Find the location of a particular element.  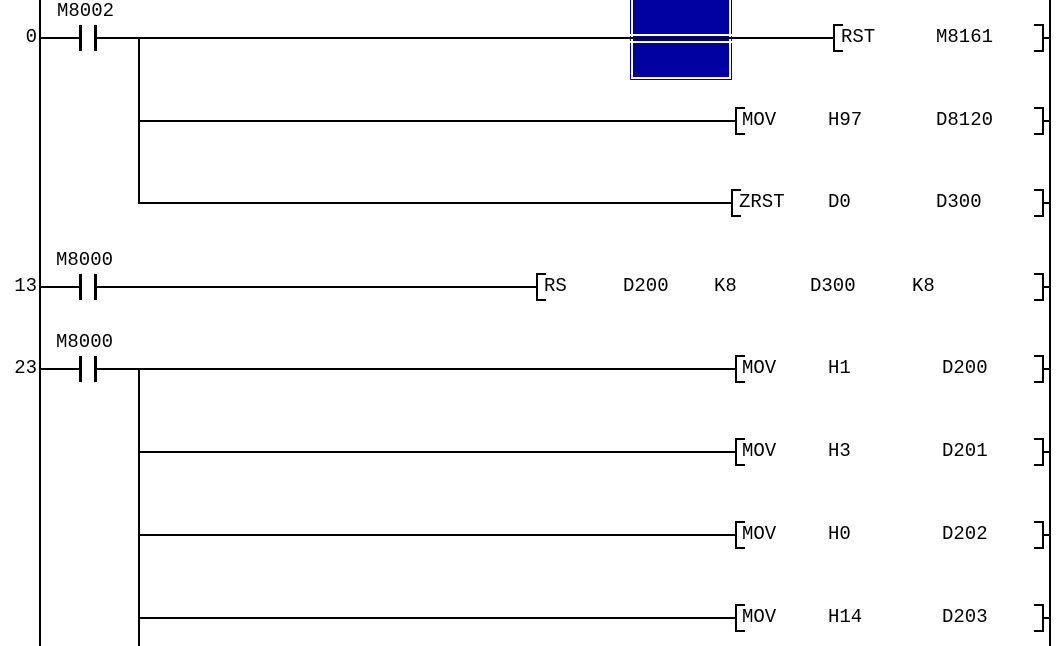

step-number: 13 is located at coordinates (25, 286).